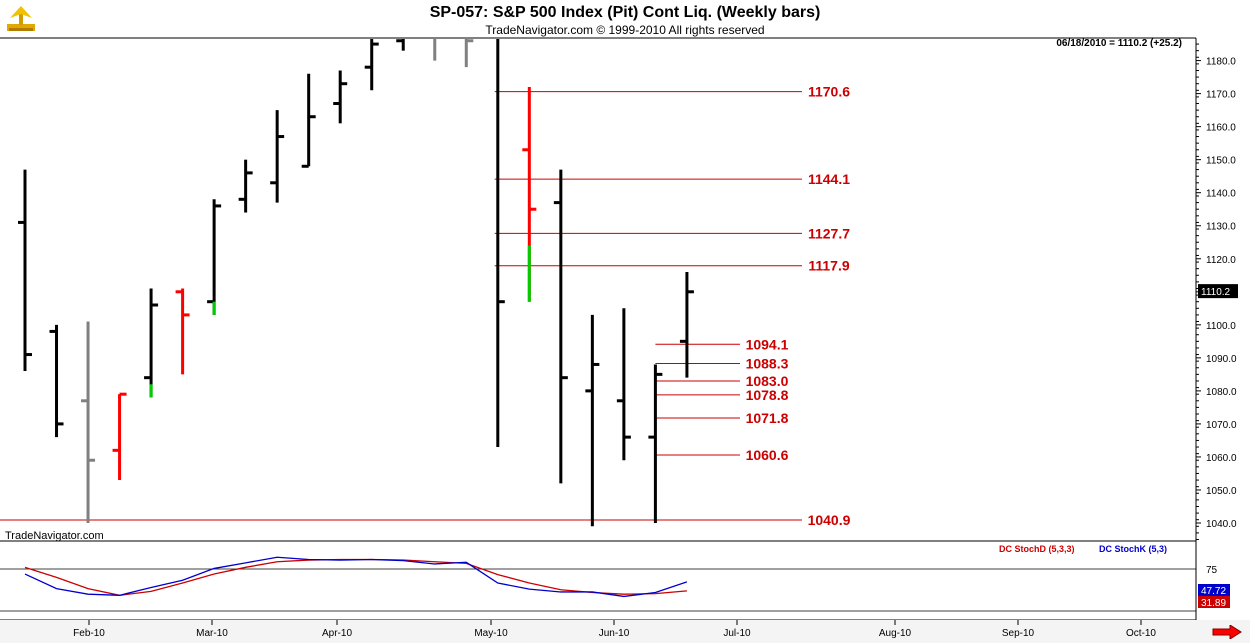 The height and width of the screenshot is (643, 1250). What do you see at coordinates (767, 344) in the screenshot?
I see `level-label: 1094.1` at bounding box center [767, 344].